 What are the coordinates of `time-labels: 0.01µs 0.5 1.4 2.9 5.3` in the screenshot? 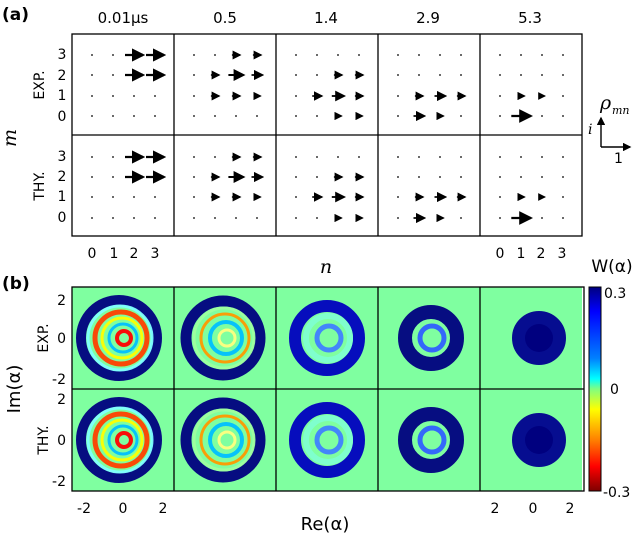 It's located at (320, 18).